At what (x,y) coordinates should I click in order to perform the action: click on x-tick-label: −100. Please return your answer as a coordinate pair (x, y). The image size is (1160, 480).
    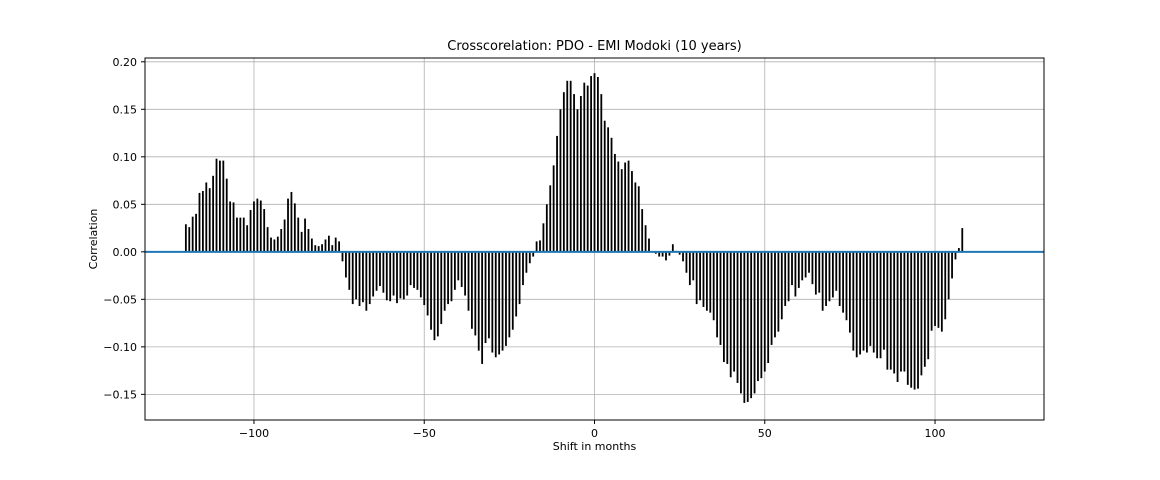
    Looking at the image, I should click on (254, 433).